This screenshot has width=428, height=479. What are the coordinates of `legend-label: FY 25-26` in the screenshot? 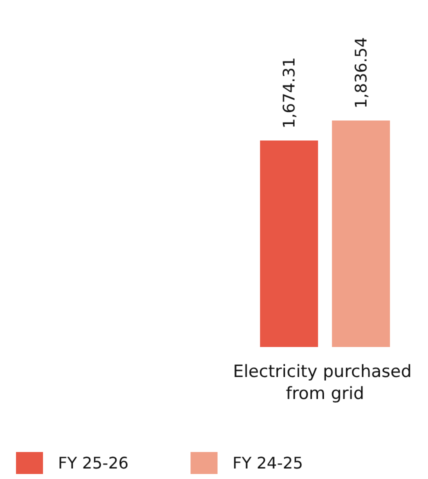 It's located at (93, 463).